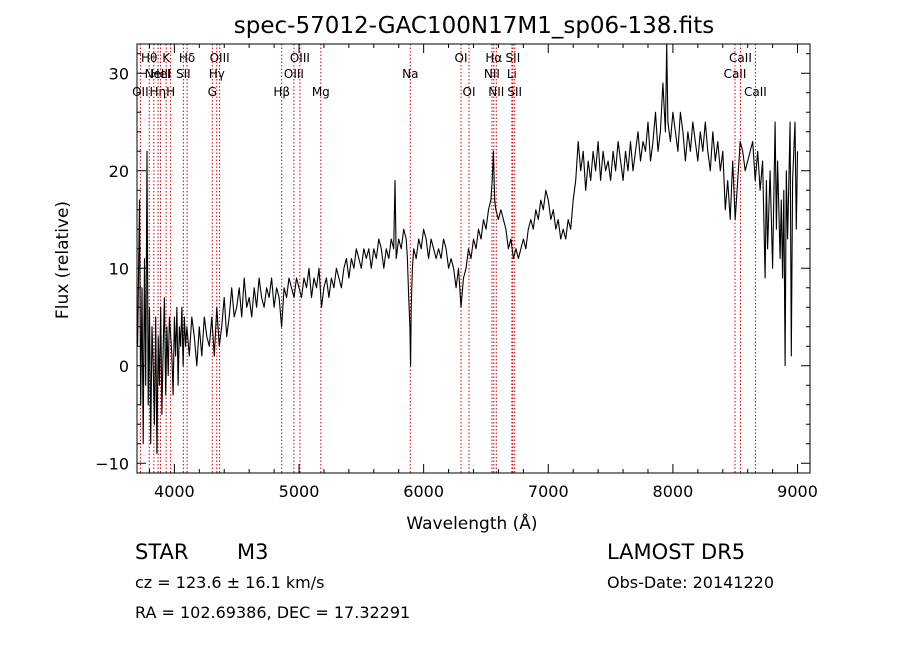  Describe the element at coordinates (158, 92) in the screenshot. I see `line-marker-label-1: Hη` at that location.